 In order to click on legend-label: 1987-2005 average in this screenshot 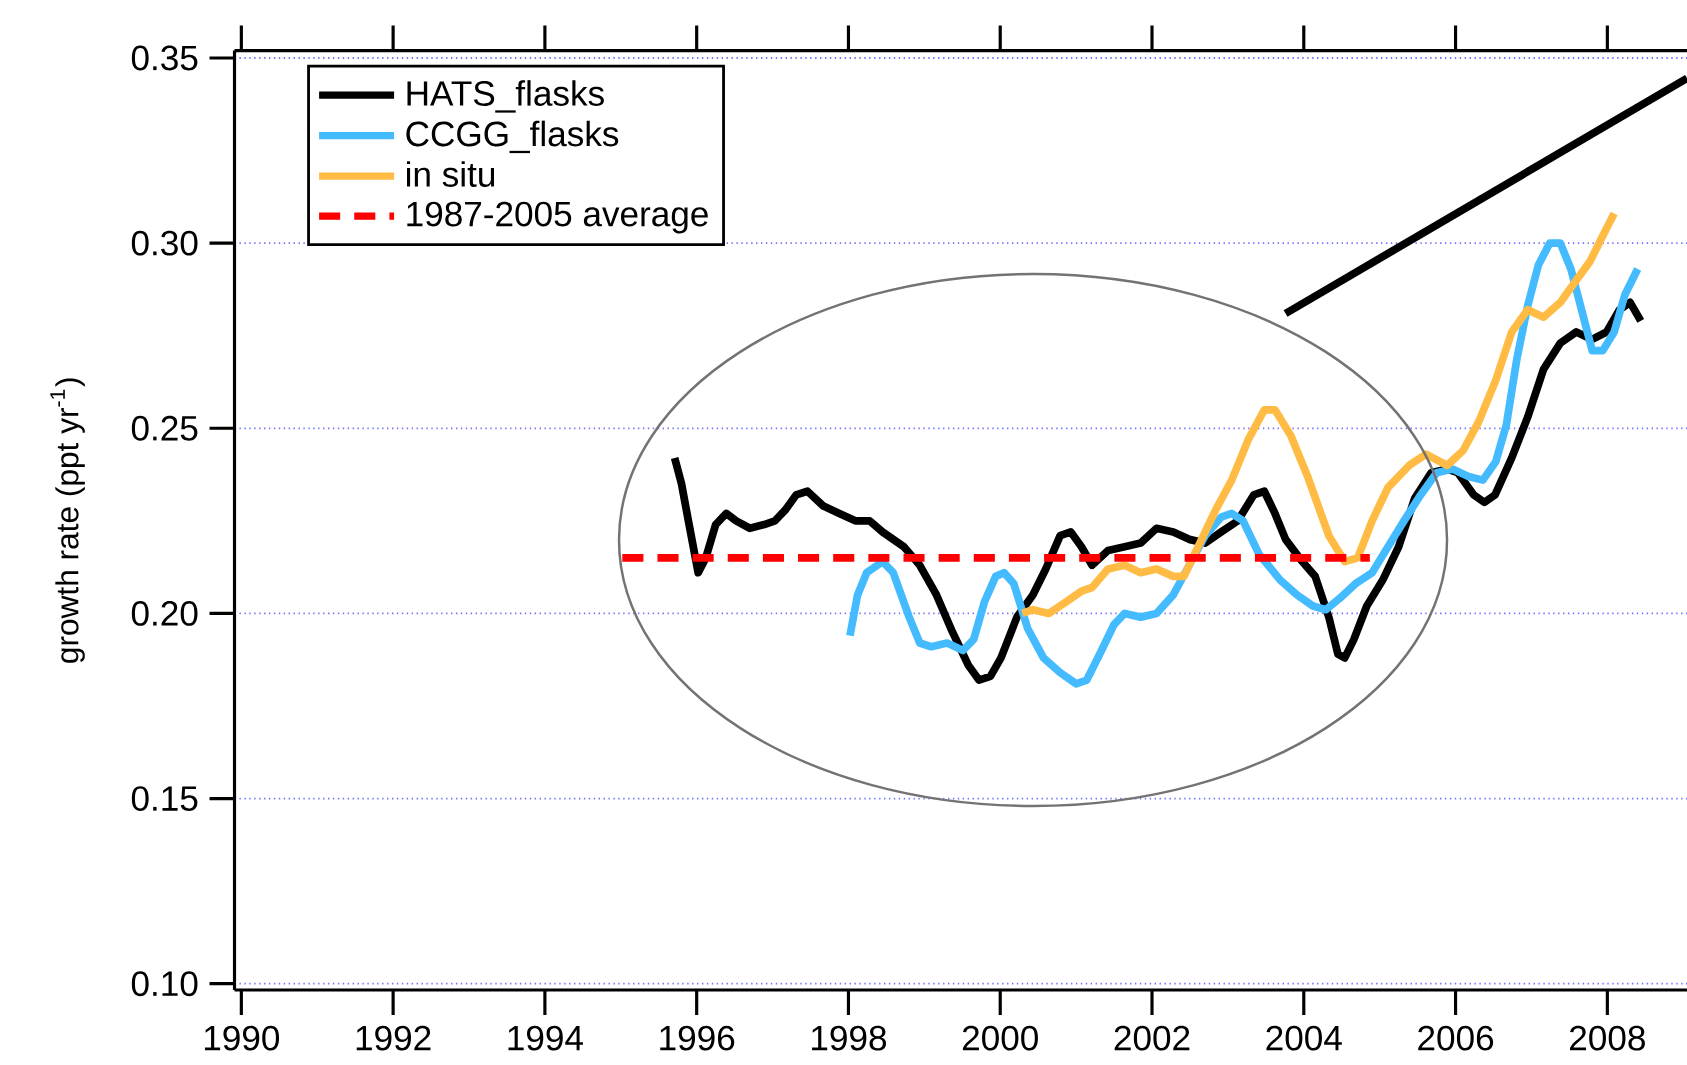, I will do `click(557, 217)`.